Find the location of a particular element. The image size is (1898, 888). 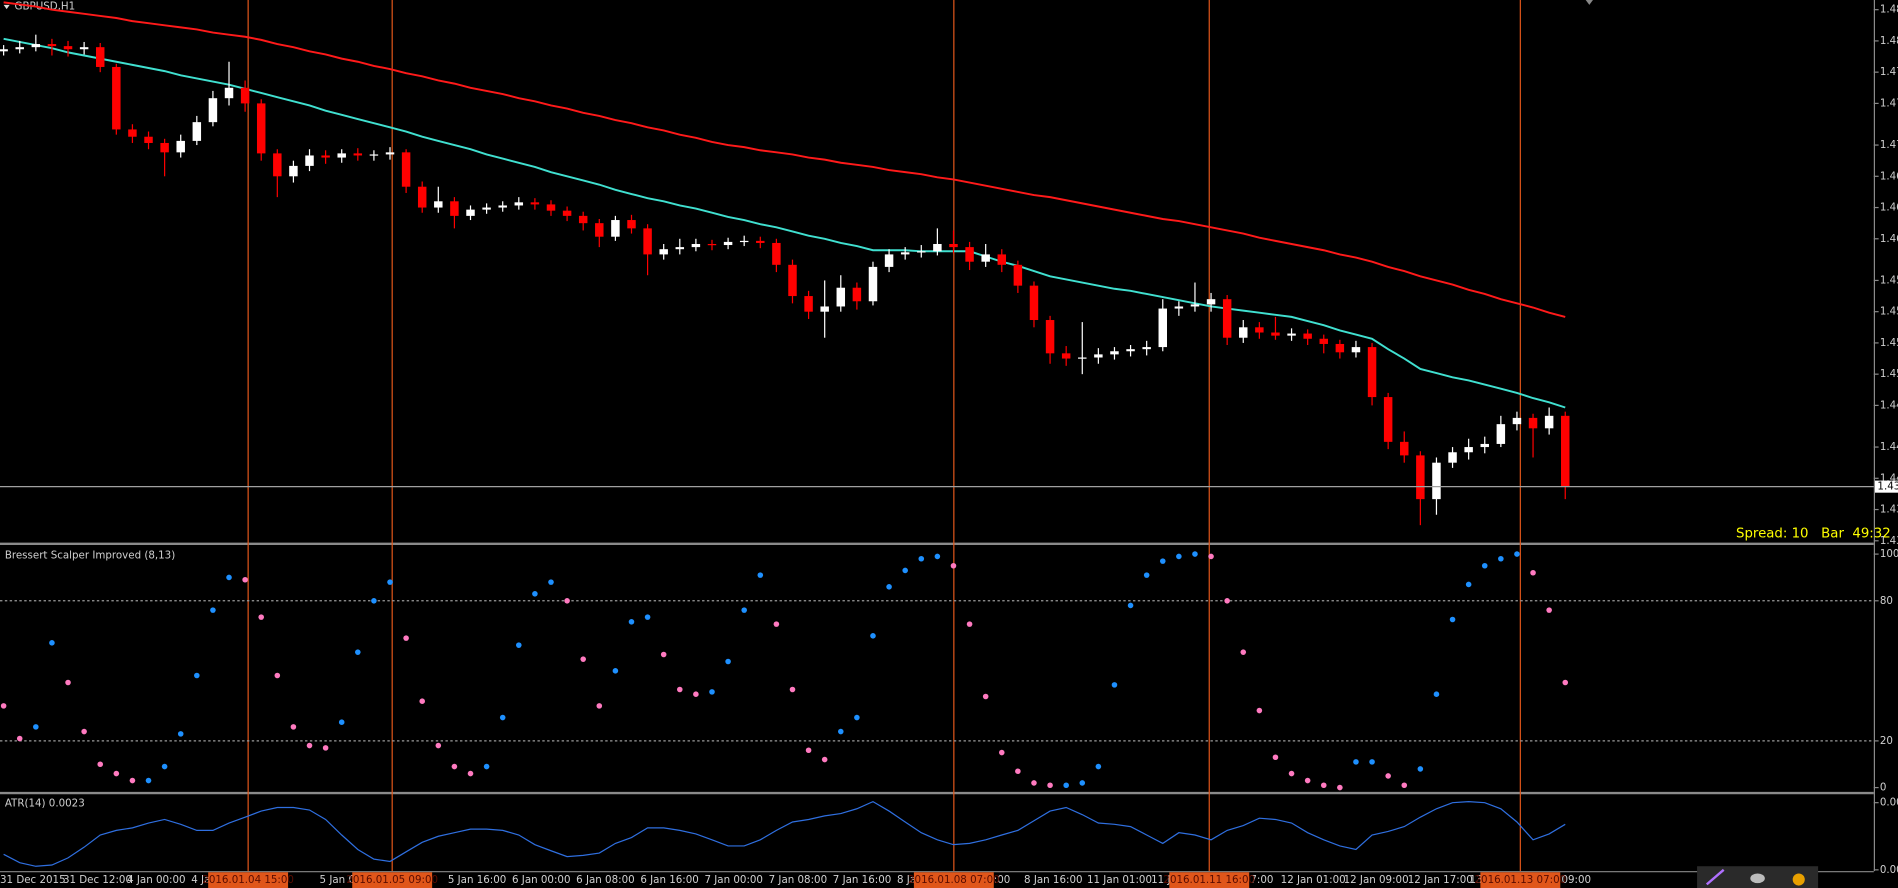

x-tick-label: 12 Jan 09:00 is located at coordinates (1376, 880).